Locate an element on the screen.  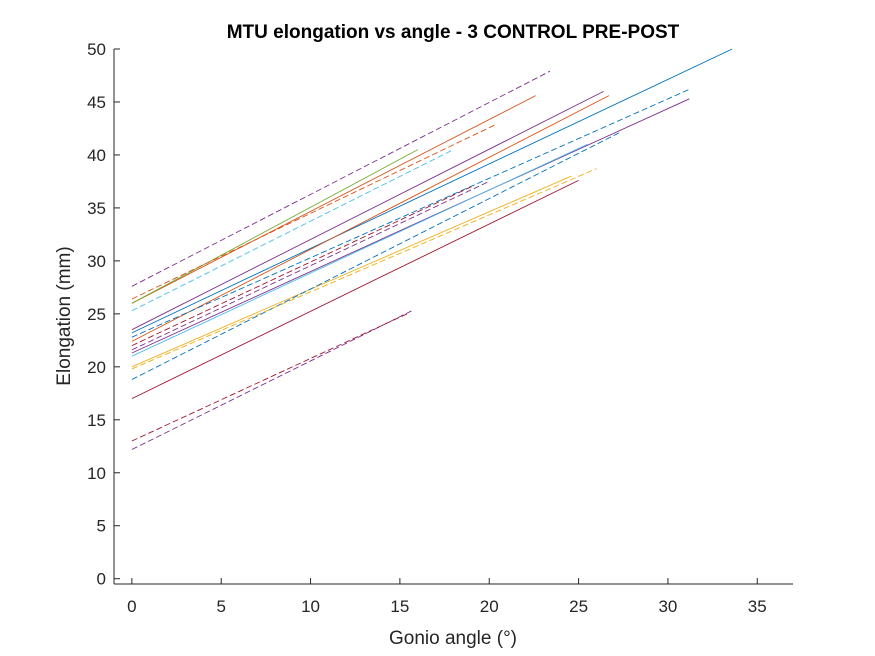
y-tick-label: 5 is located at coordinates (101, 526).